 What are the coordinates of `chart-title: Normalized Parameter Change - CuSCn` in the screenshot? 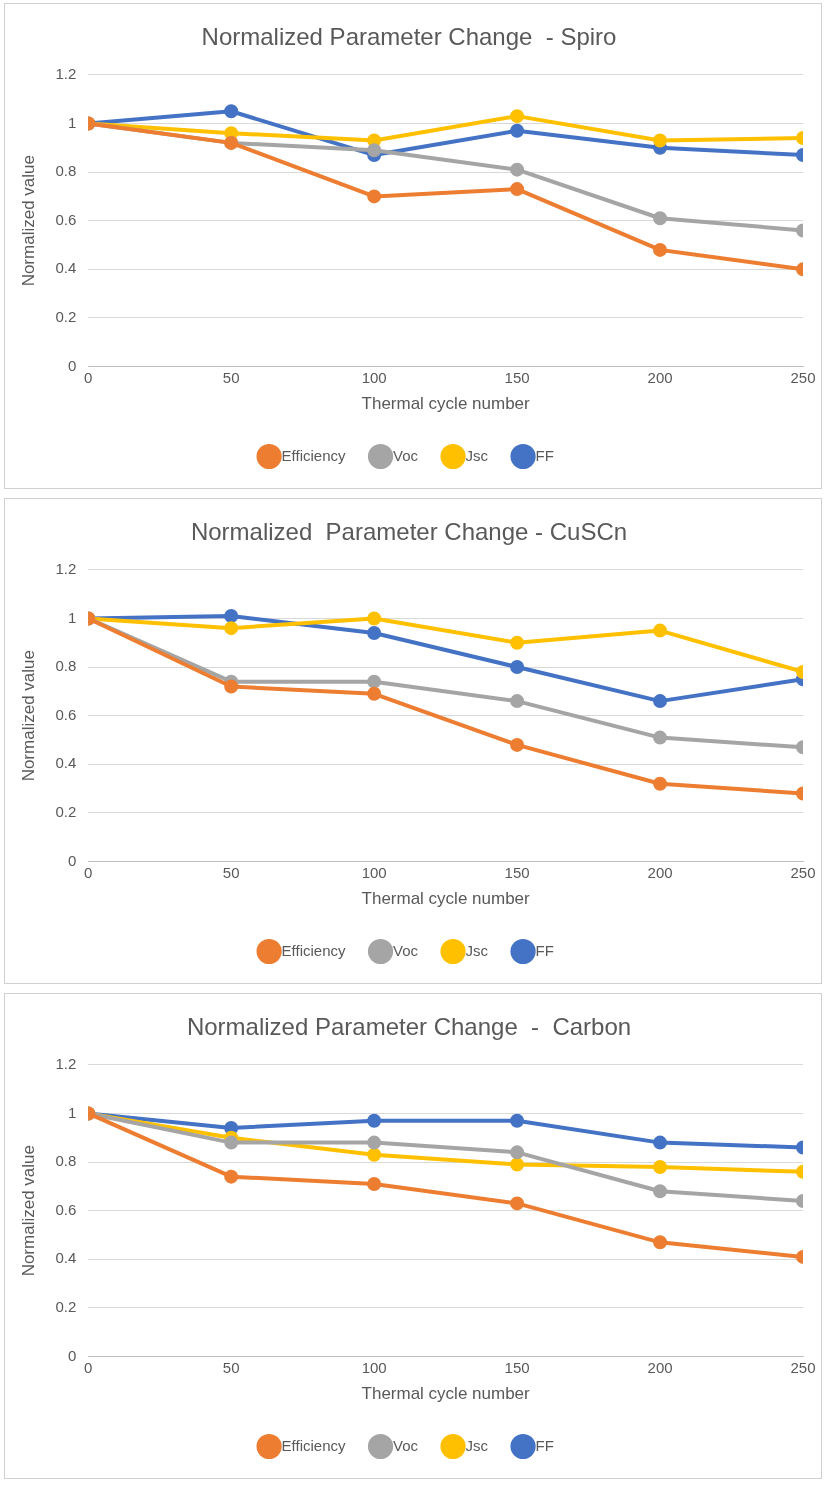 It's located at (409, 532).